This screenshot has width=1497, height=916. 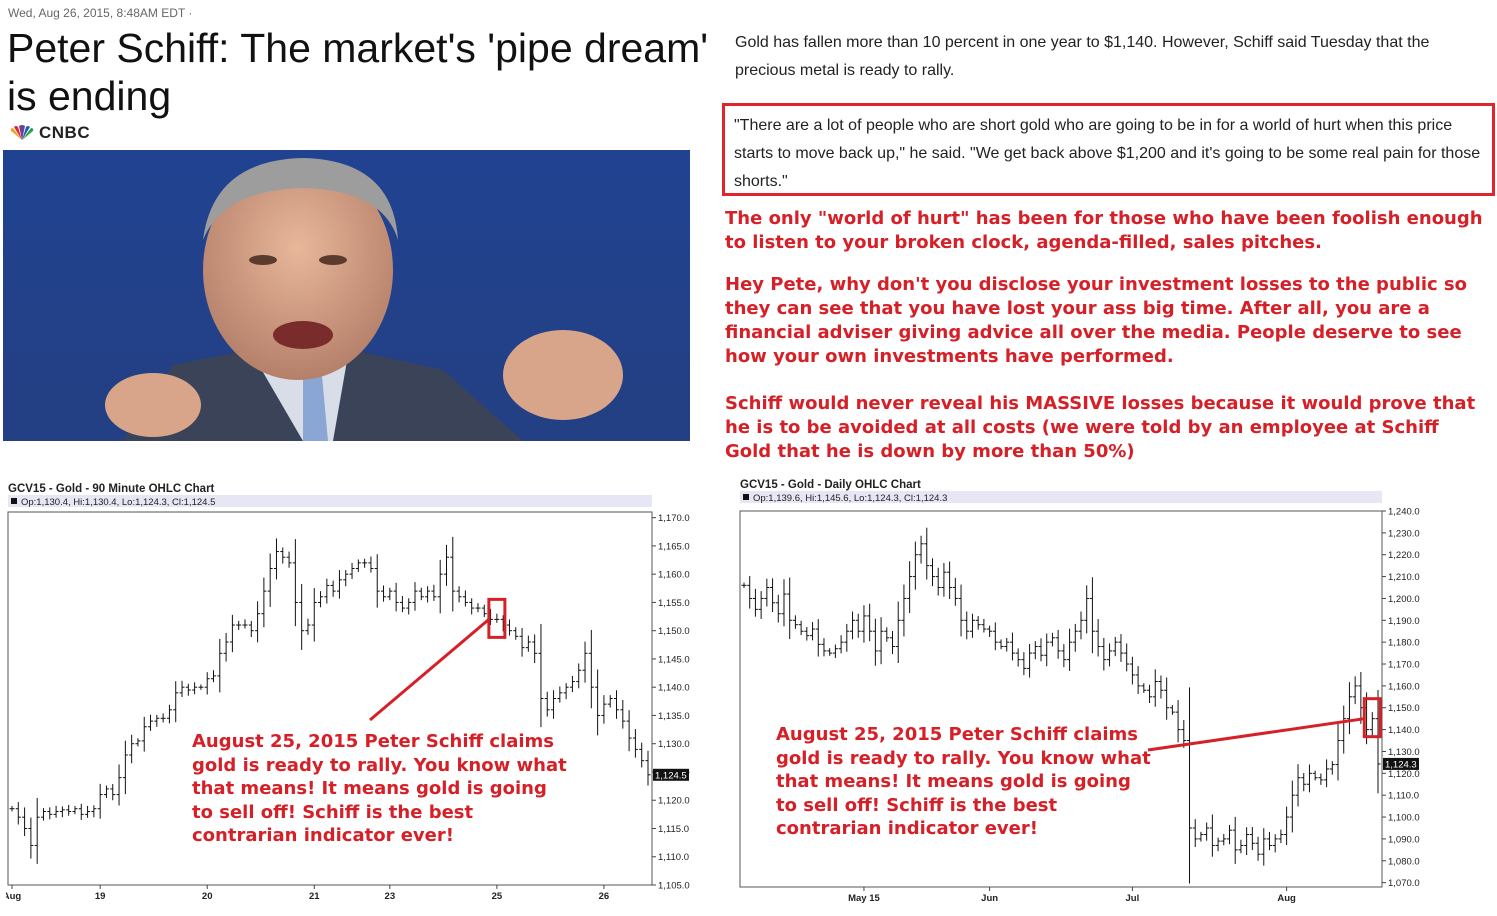 What do you see at coordinates (1404, 512) in the screenshot?
I see `chart-daily-ytick-label: 1,240.0` at bounding box center [1404, 512].